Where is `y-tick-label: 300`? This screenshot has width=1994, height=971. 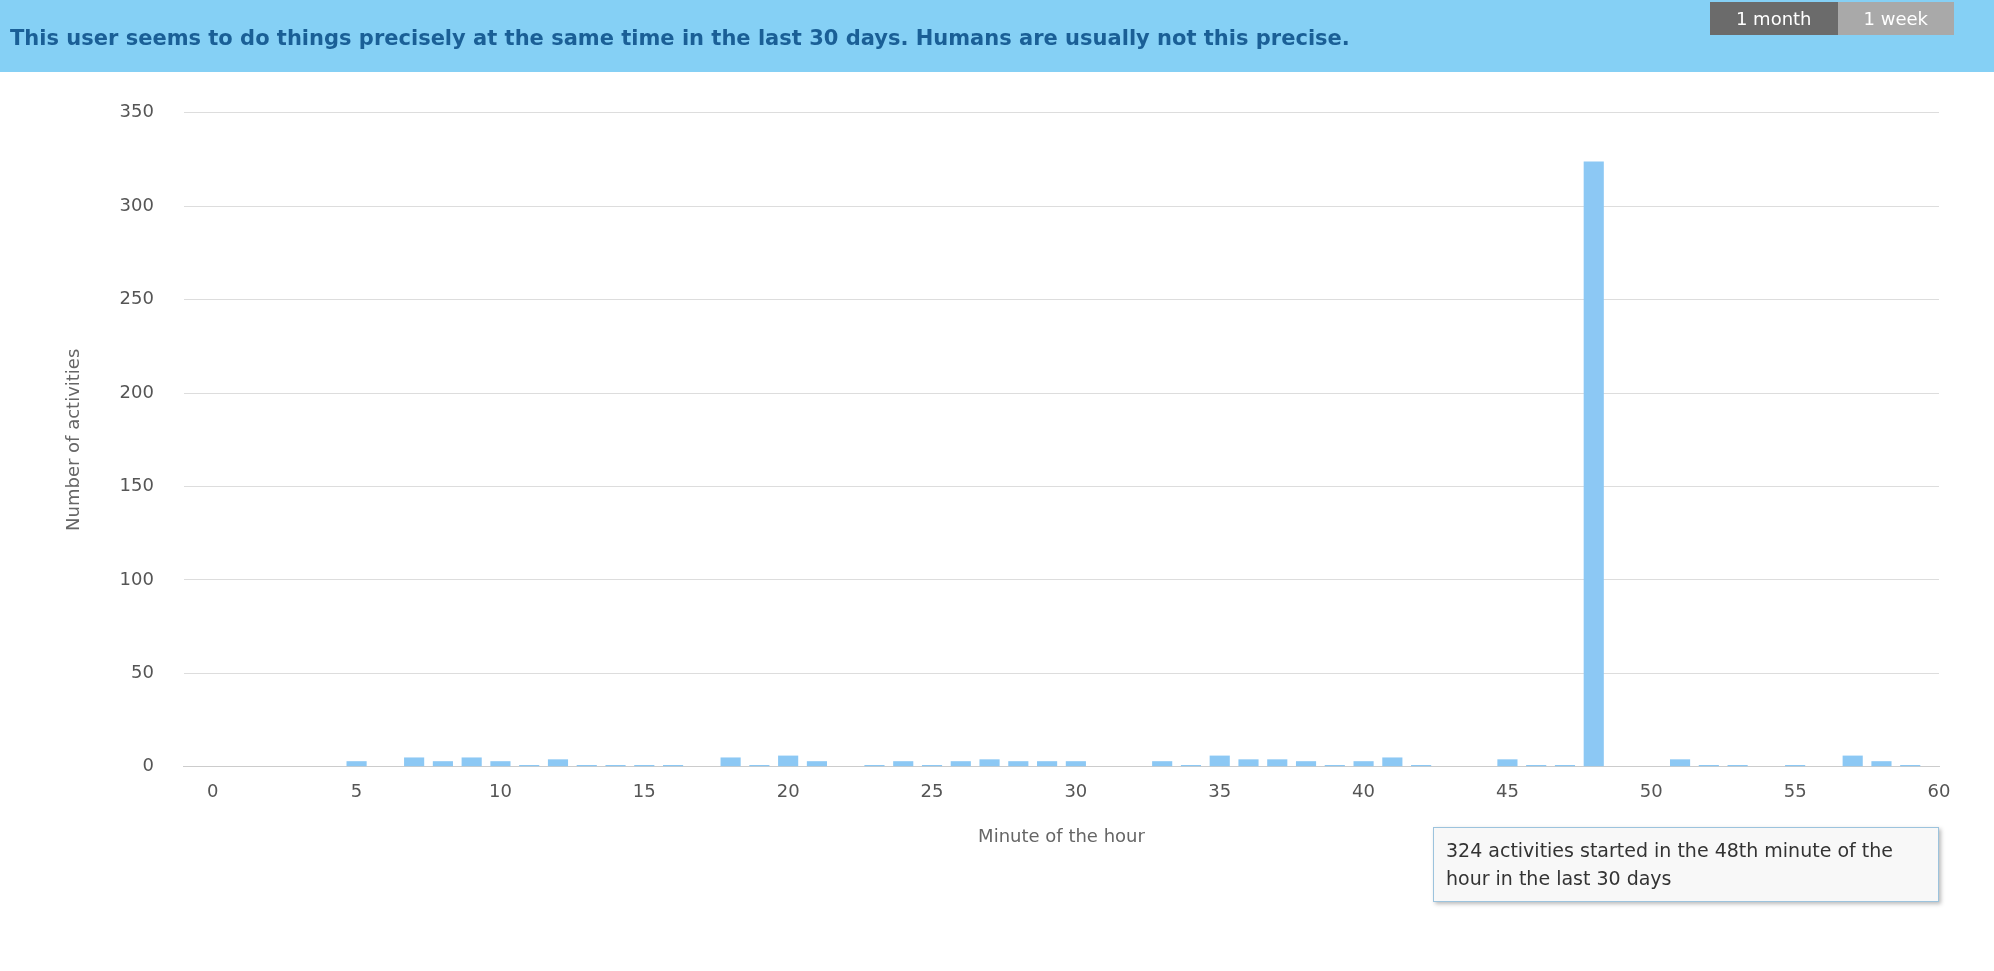 y-tick-label: 300 is located at coordinates (136, 204).